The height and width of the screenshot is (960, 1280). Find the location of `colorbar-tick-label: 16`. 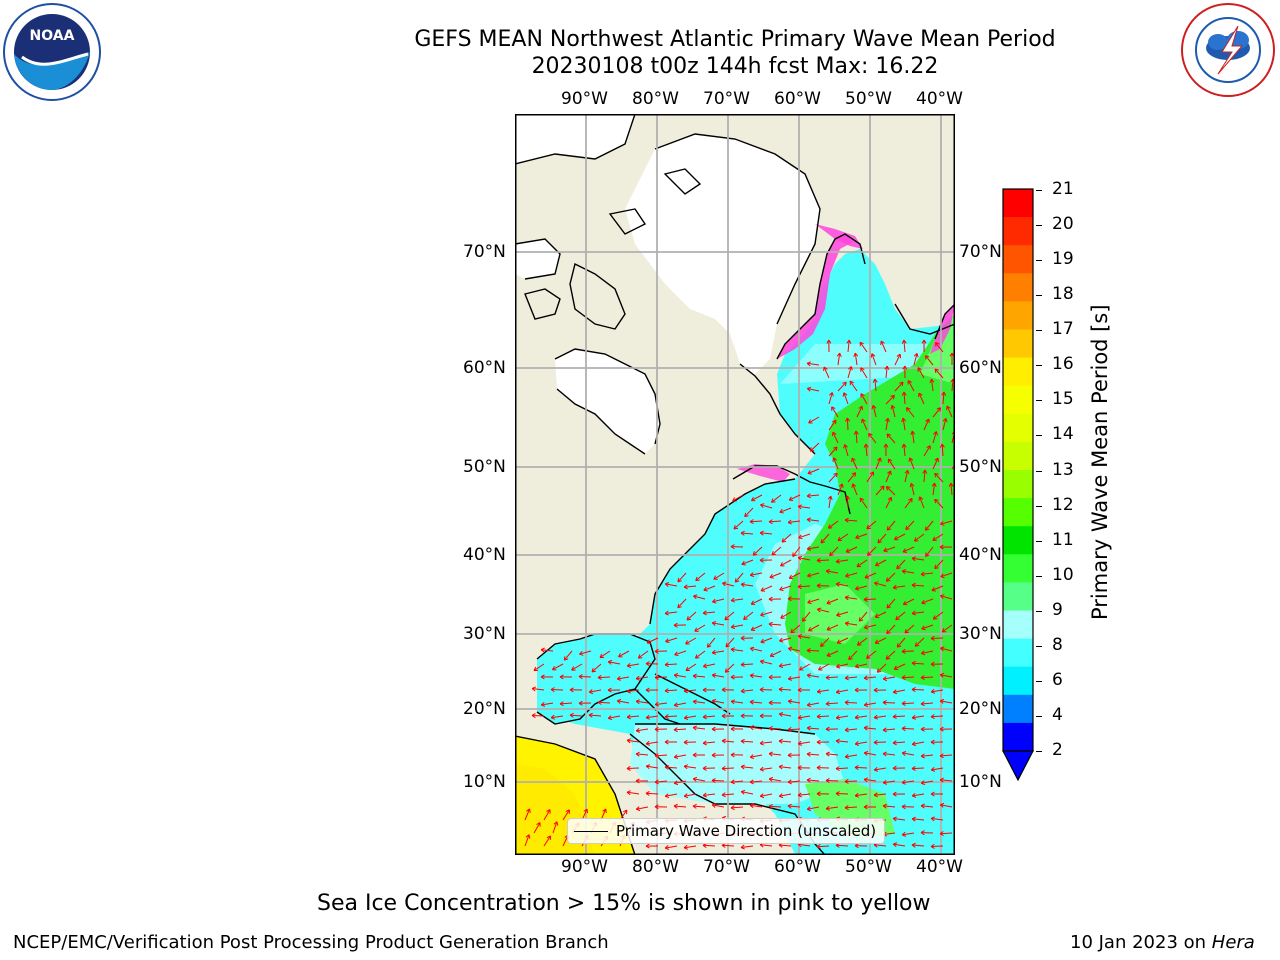

colorbar-tick-label: 16 is located at coordinates (1063, 364).